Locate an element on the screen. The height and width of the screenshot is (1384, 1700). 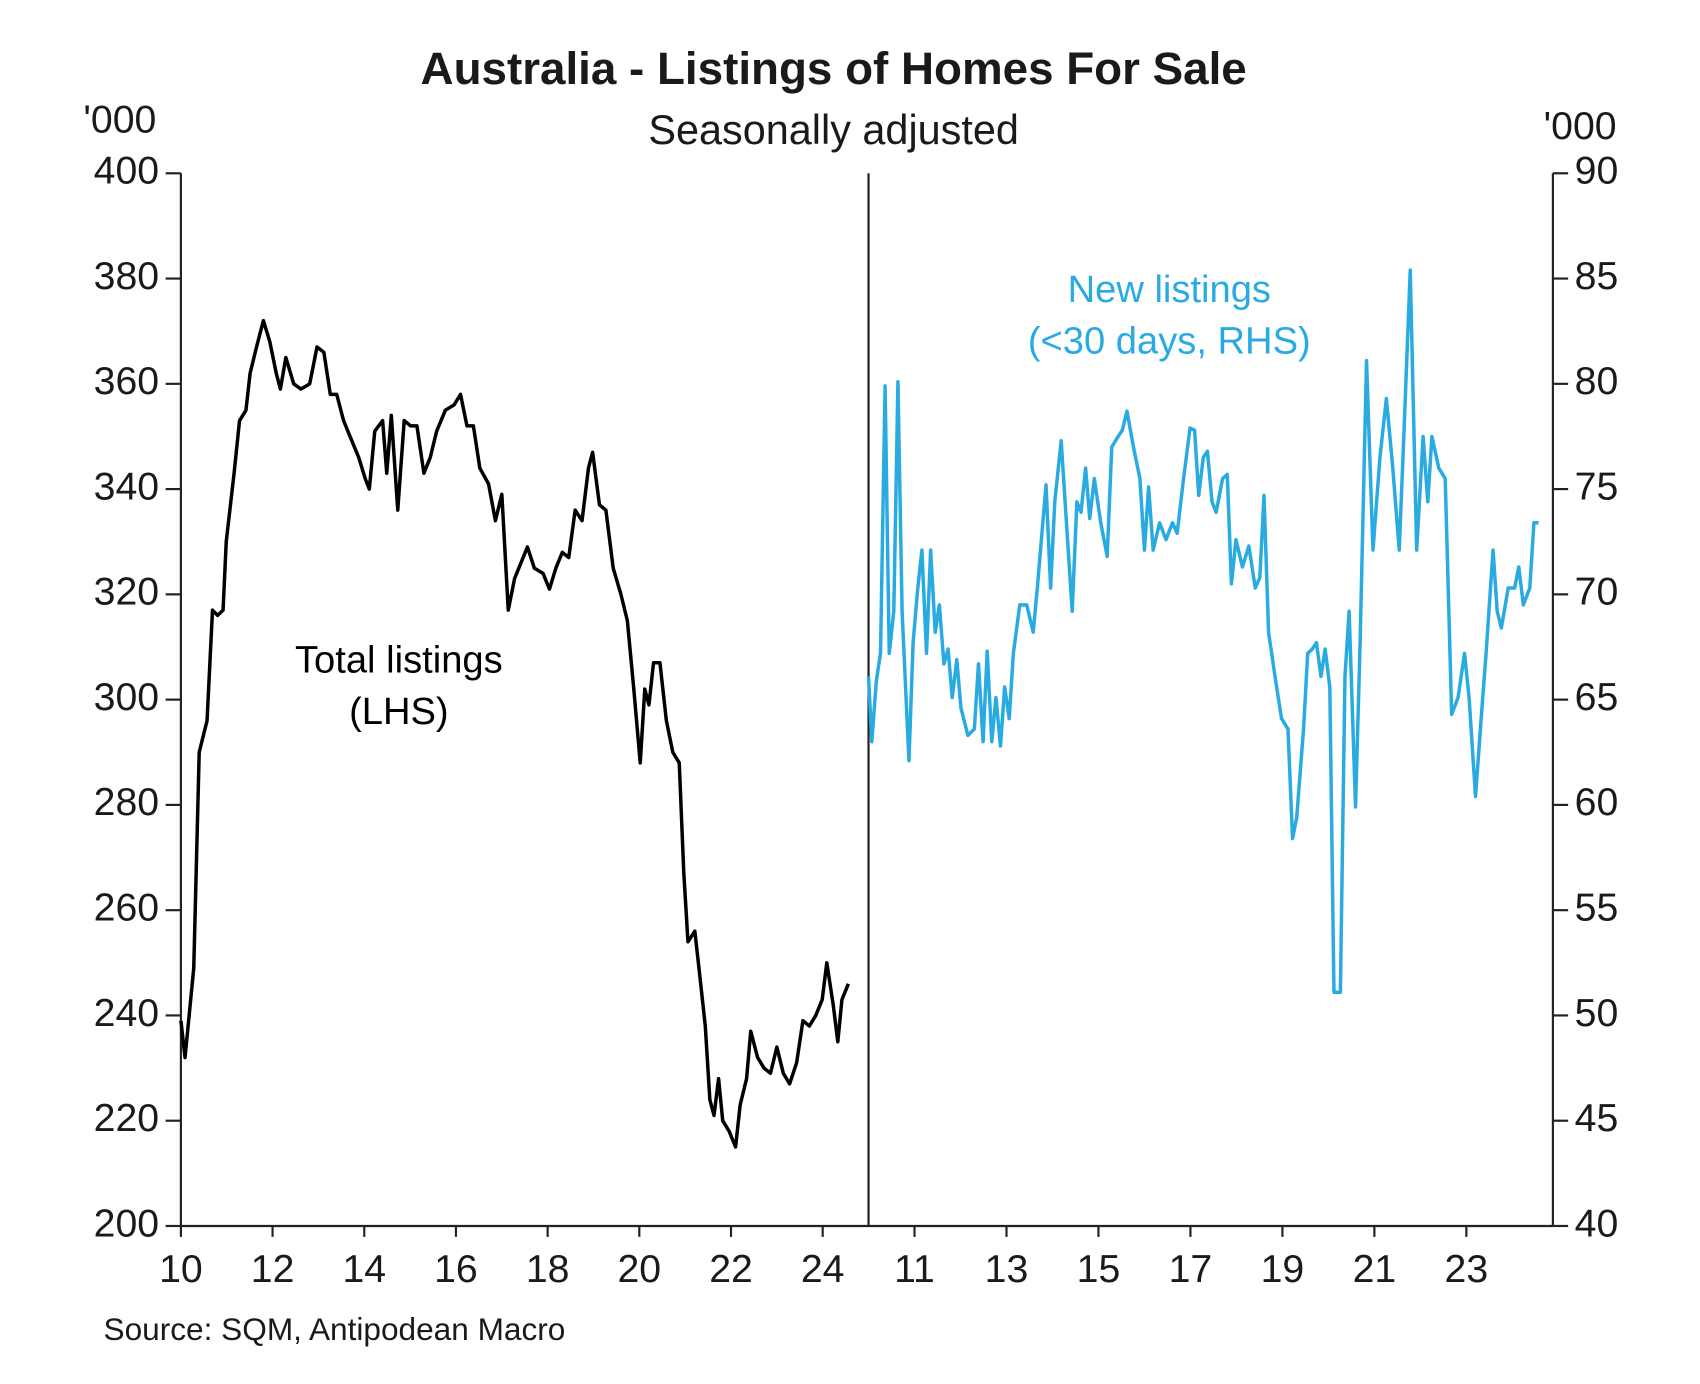
x-tick-label: 23 is located at coordinates (1467, 1269).